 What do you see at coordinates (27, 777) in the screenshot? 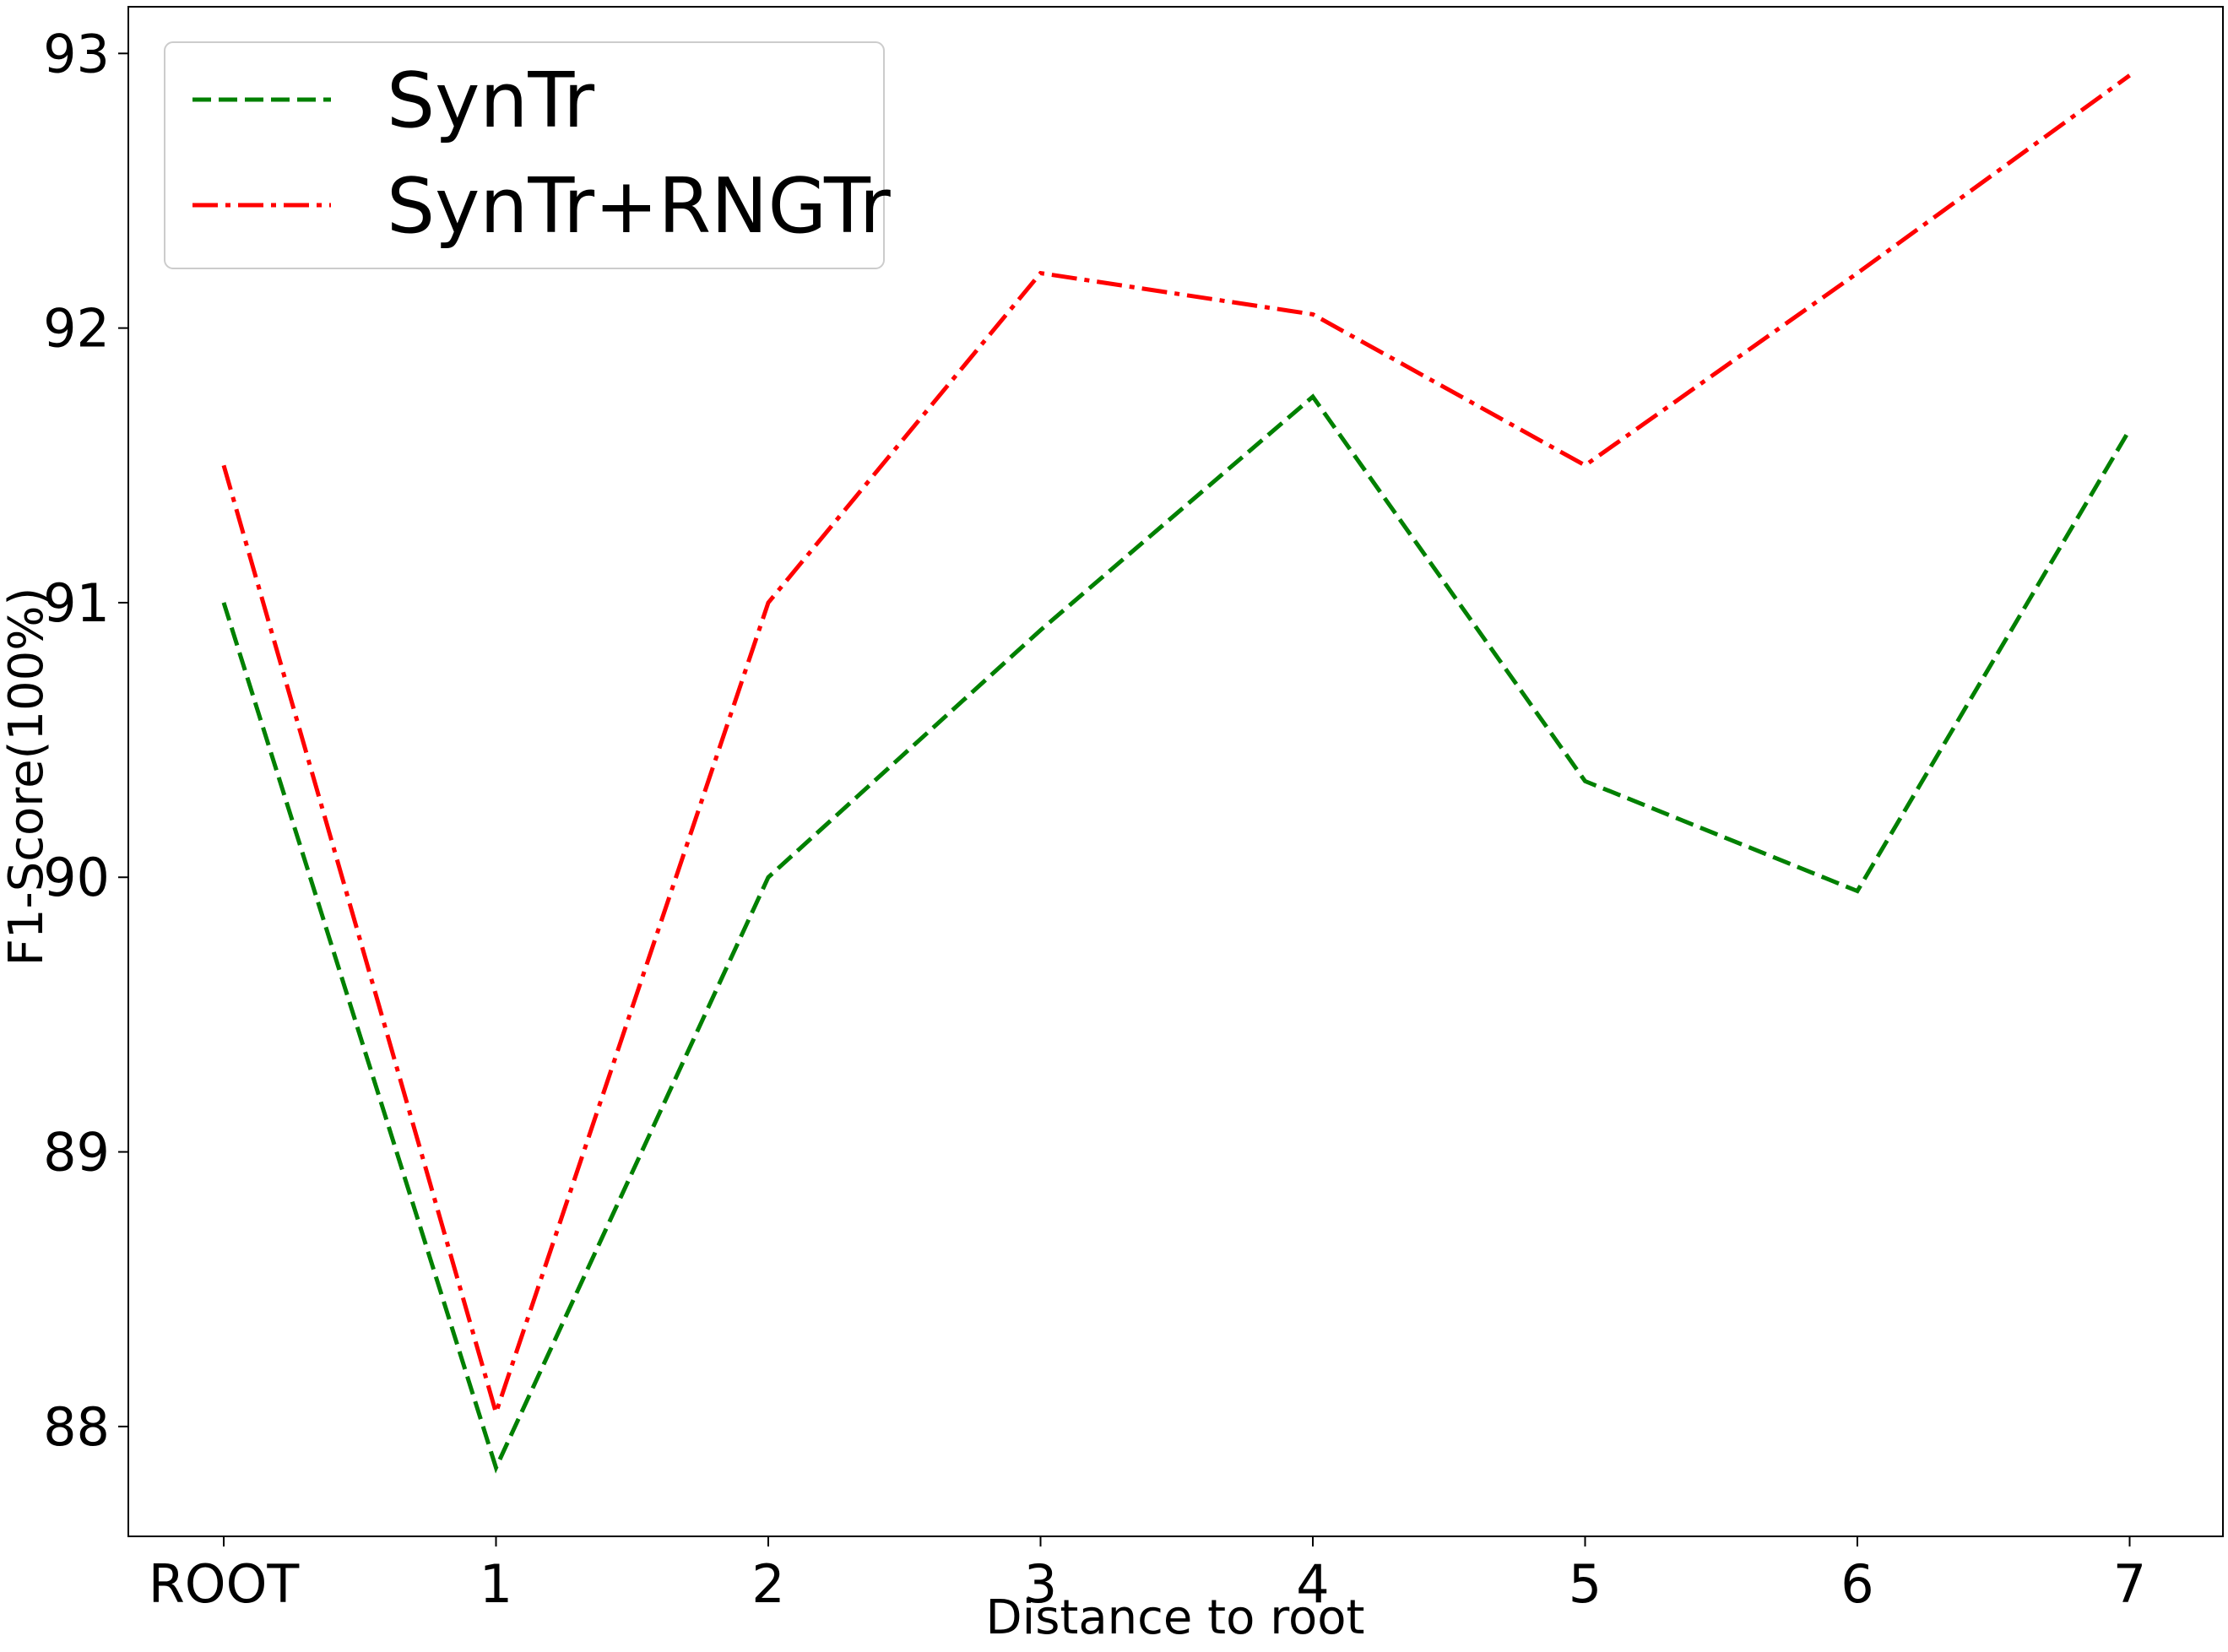
I see `y-axis-title: F1-Score(100%)` at bounding box center [27, 777].